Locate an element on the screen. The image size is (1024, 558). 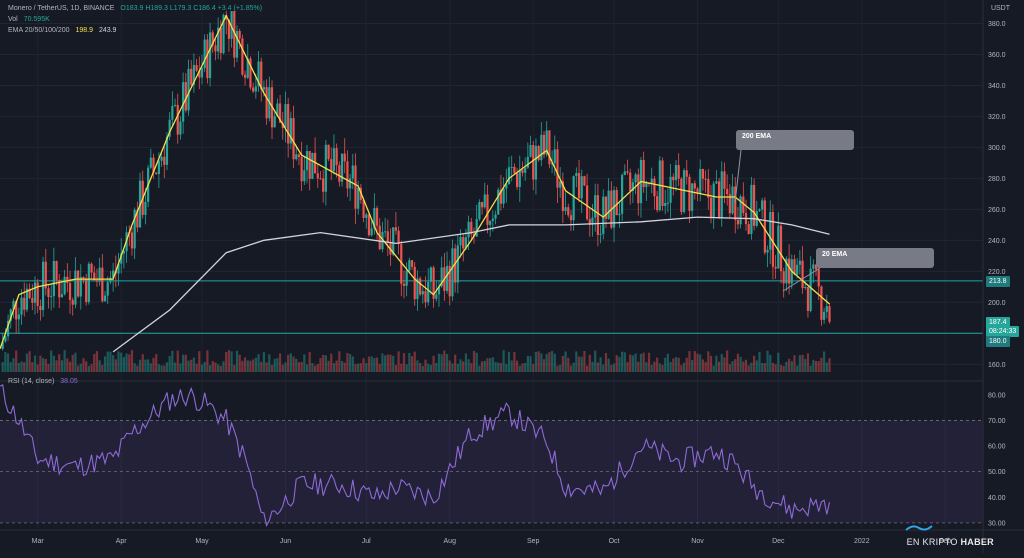
symbol-title: Monero / TetherUS, 1D, BINANCE is located at coordinates (61, 8).